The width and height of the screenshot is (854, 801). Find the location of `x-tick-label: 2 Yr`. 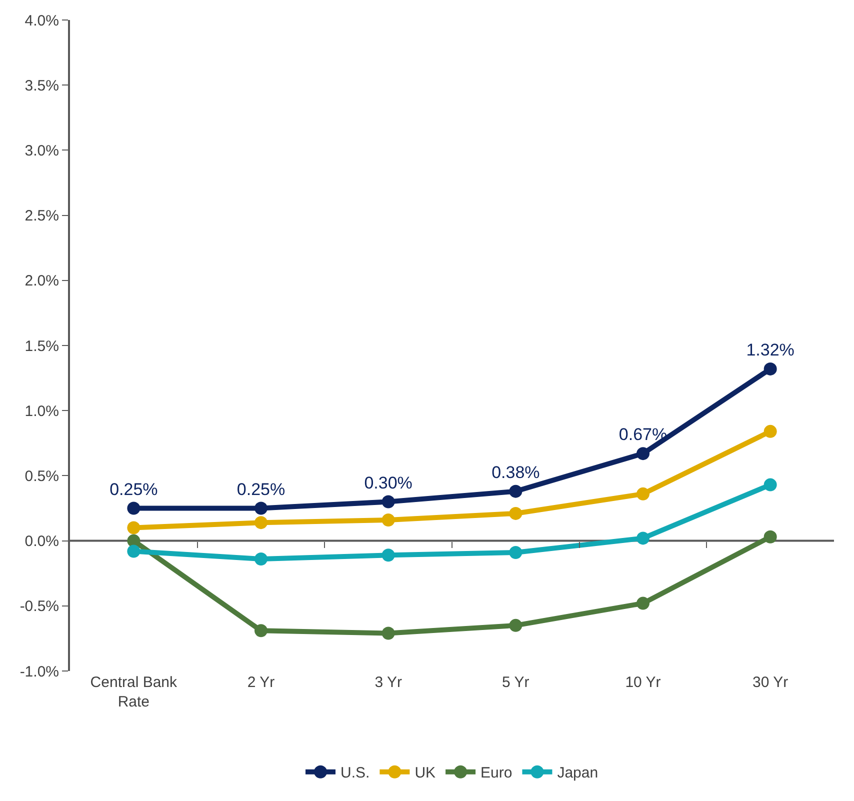

x-tick-label: 2 Yr is located at coordinates (261, 682).